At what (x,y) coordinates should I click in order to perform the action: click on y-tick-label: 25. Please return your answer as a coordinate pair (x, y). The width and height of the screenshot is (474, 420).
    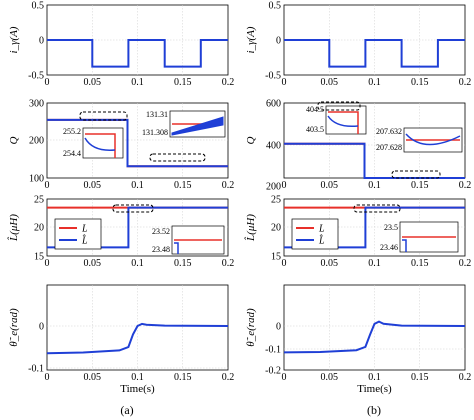
    Looking at the image, I should click on (39, 200).